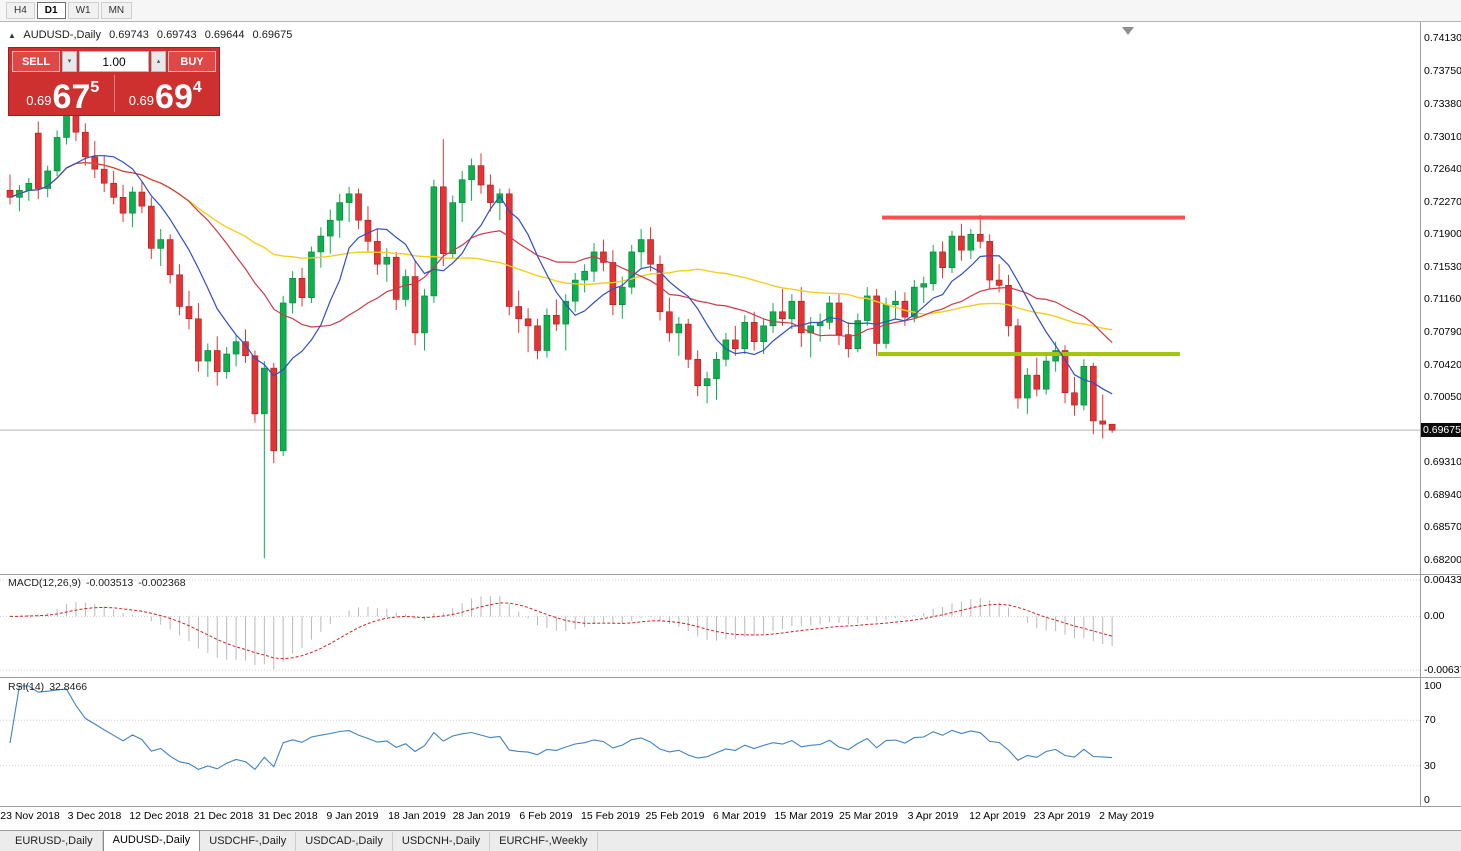  I want to click on symbol-tab-usdchf-daily: USDCHF-,Daily, so click(248, 841).